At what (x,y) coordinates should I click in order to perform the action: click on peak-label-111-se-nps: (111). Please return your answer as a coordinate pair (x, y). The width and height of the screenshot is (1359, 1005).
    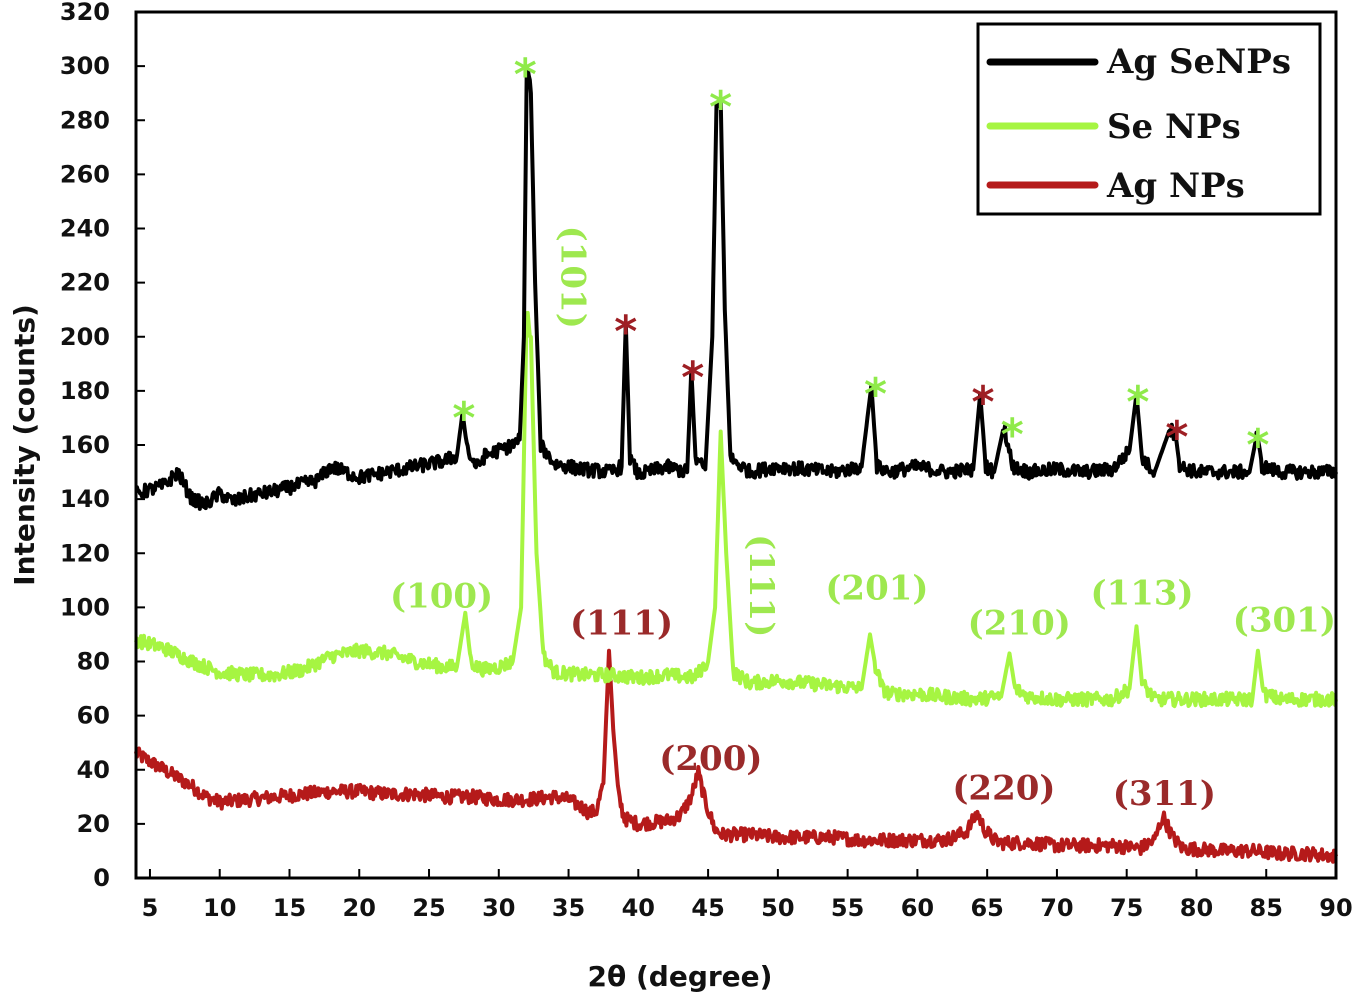
    Looking at the image, I should click on (761, 585).